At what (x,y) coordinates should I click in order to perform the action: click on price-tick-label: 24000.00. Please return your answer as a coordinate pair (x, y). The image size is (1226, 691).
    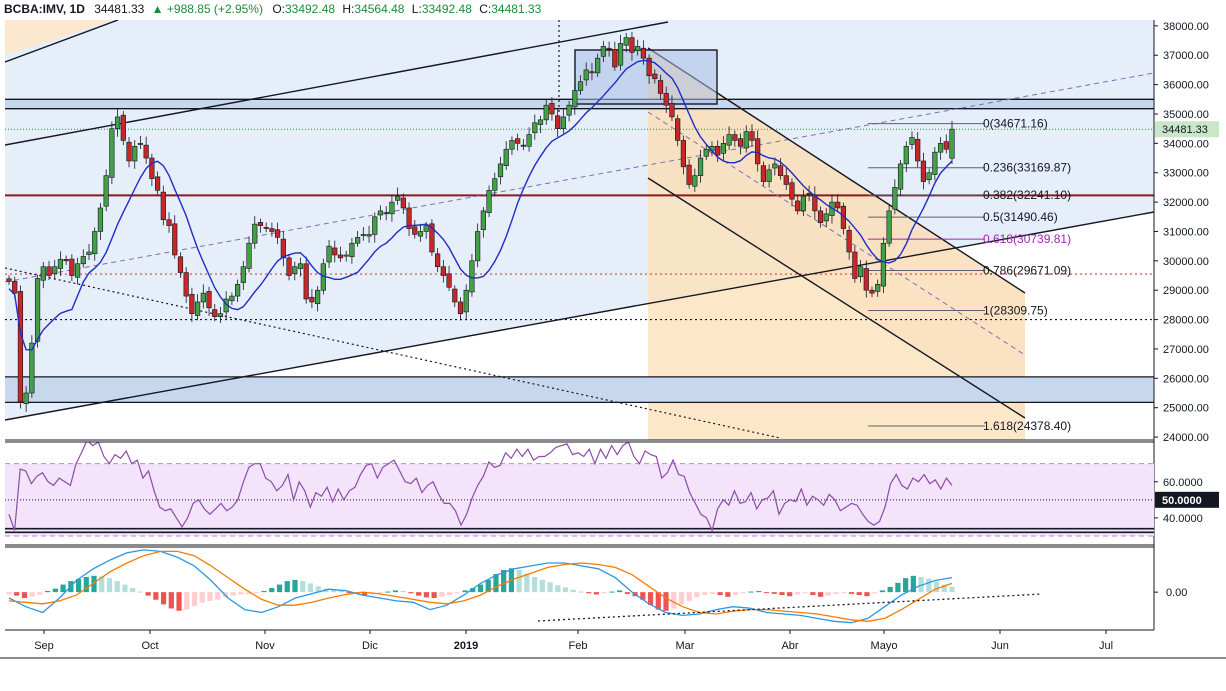
    Looking at the image, I should click on (1186, 438).